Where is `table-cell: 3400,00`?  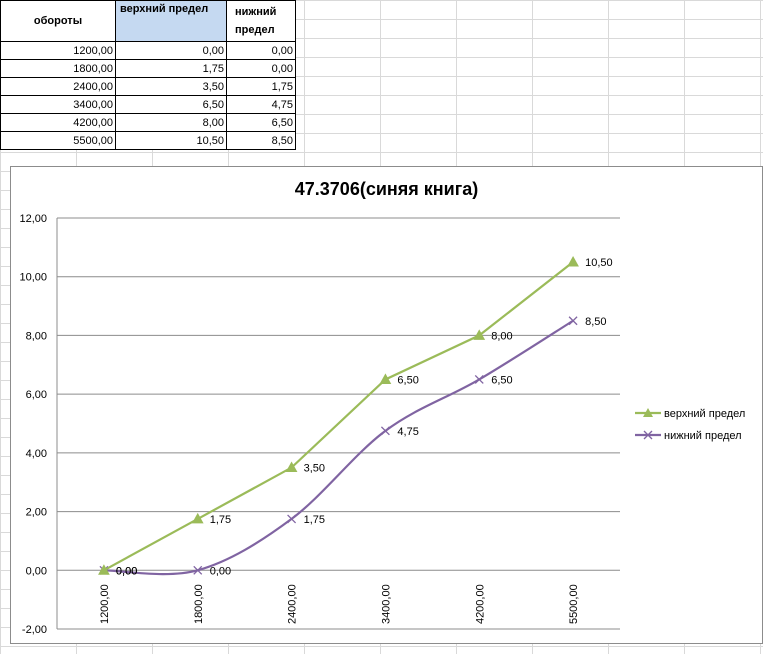
table-cell: 3400,00 is located at coordinates (58, 104).